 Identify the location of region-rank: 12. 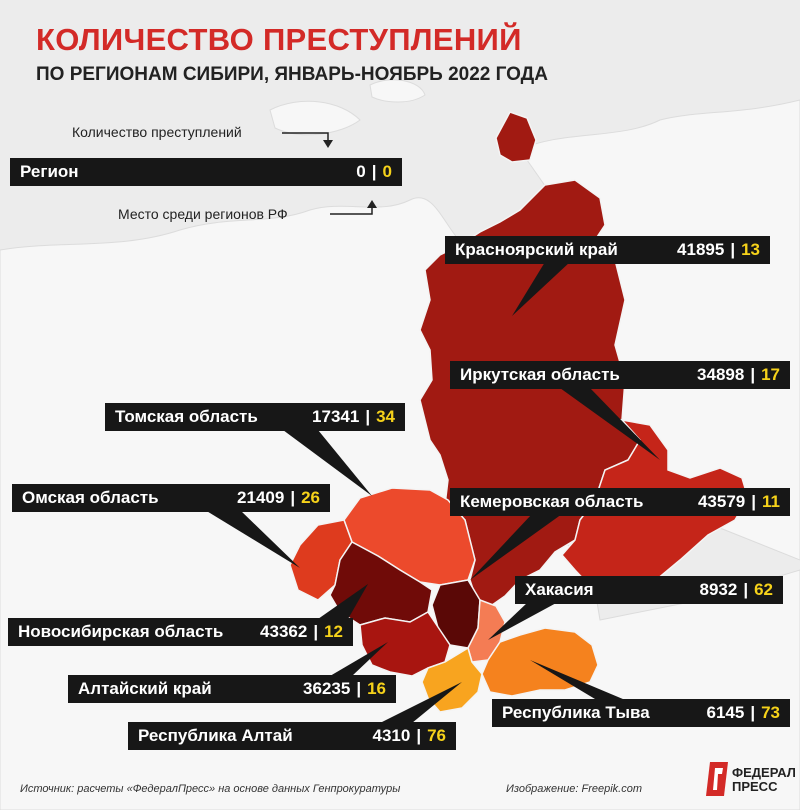
(333, 631).